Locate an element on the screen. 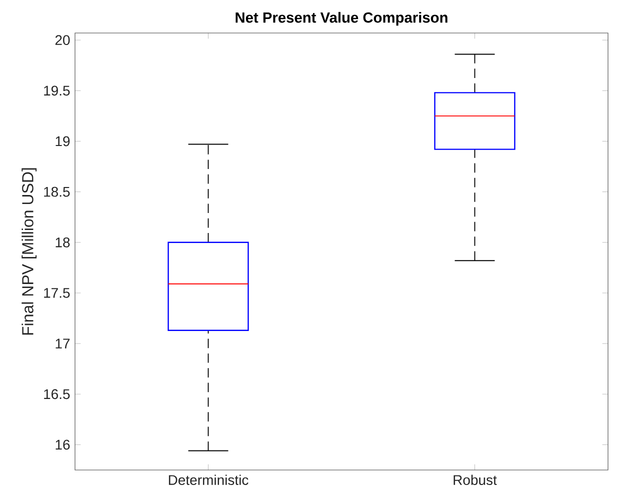  y-tick-label: 18 is located at coordinates (63, 242).